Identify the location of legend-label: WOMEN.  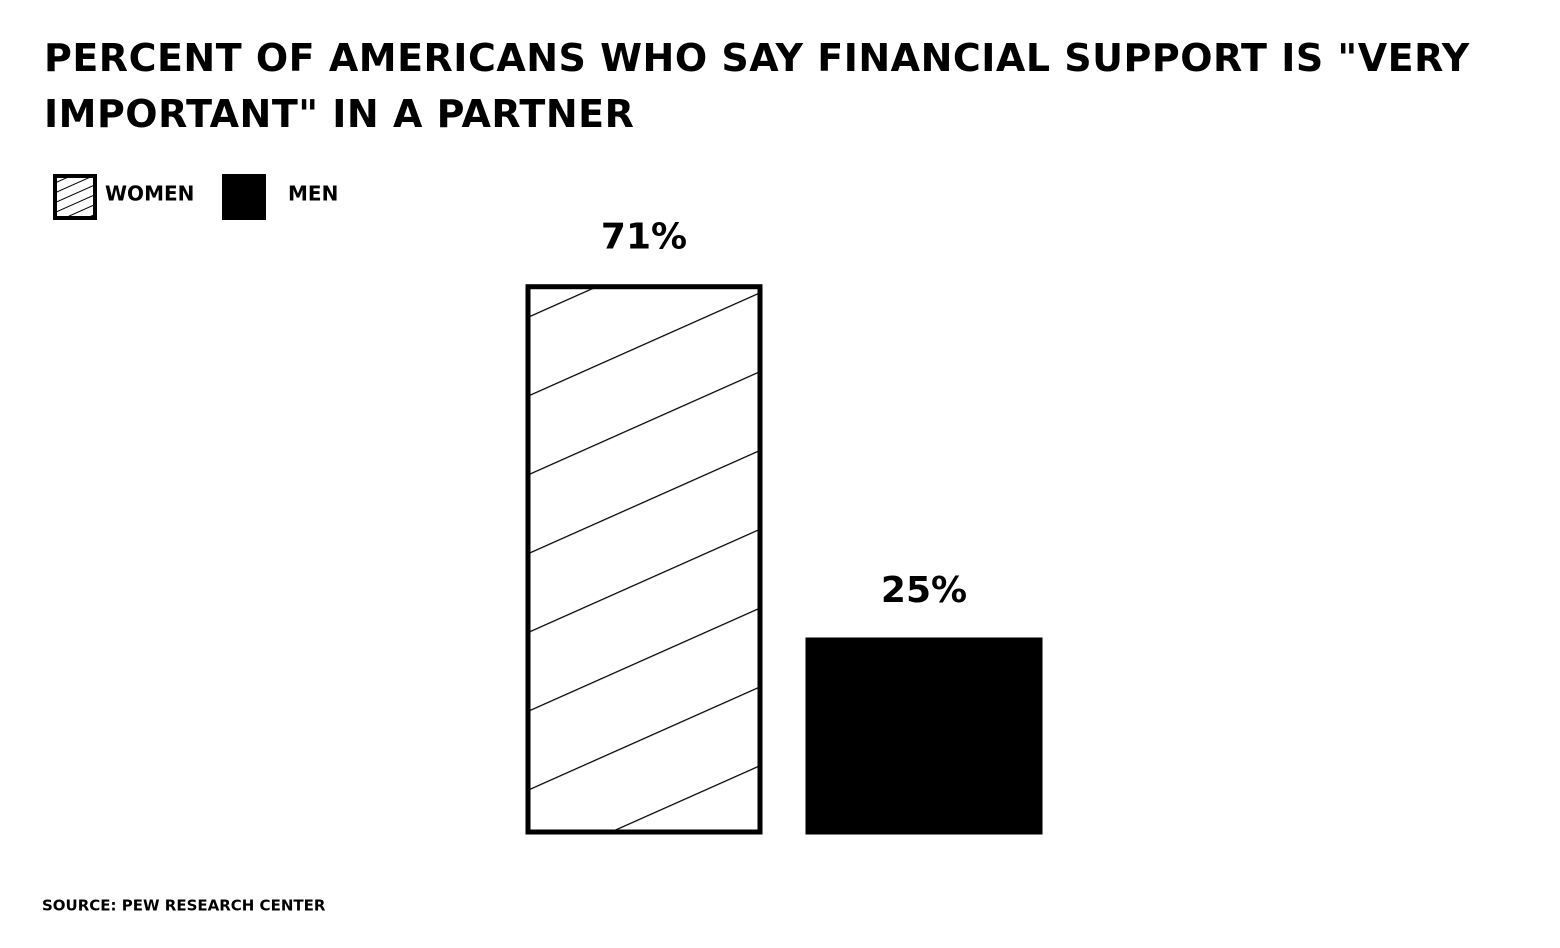
(149, 194).